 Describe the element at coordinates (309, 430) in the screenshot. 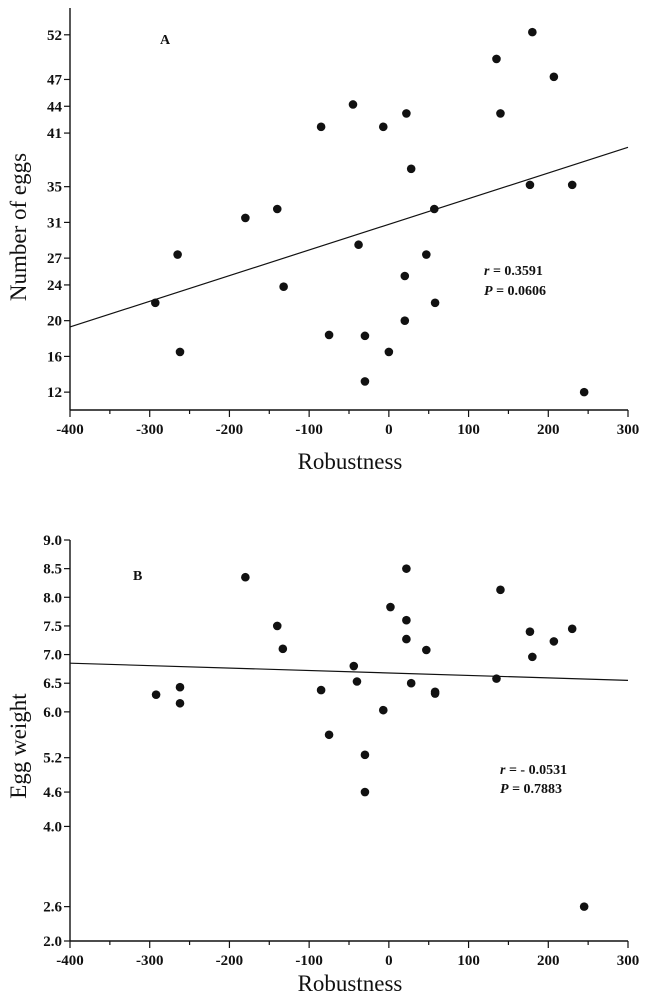

I see `panel-a-x-tick-label: -100` at that location.